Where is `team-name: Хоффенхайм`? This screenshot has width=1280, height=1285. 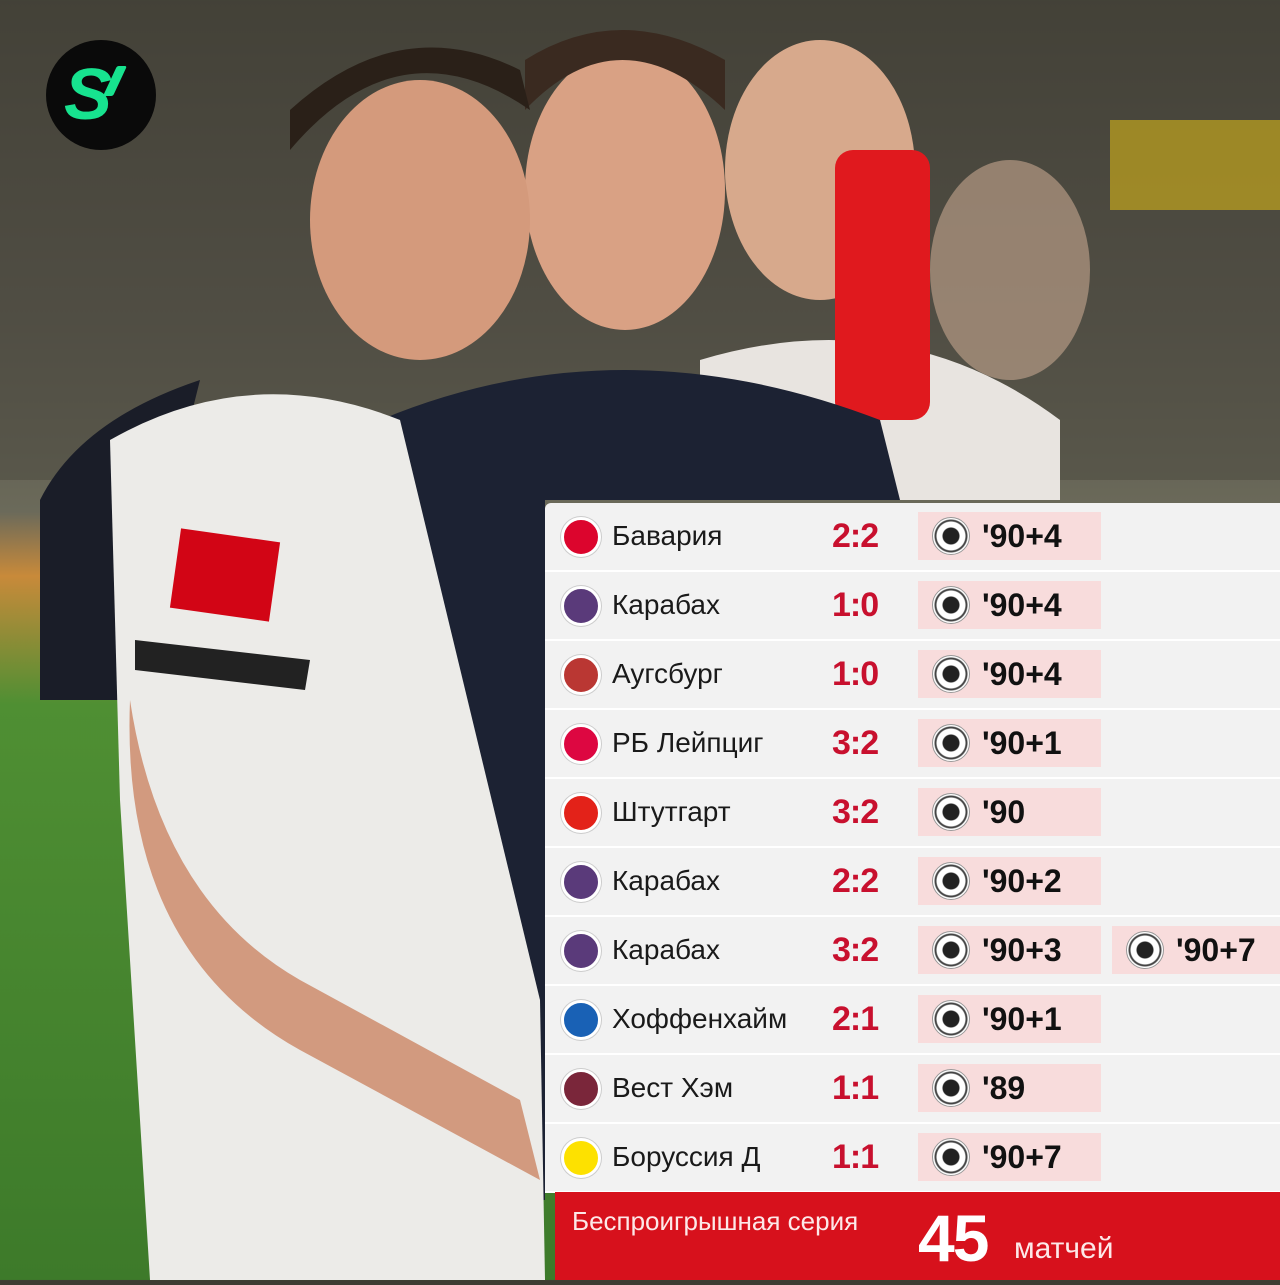
team-name: Хоффенхайм is located at coordinates (700, 1018).